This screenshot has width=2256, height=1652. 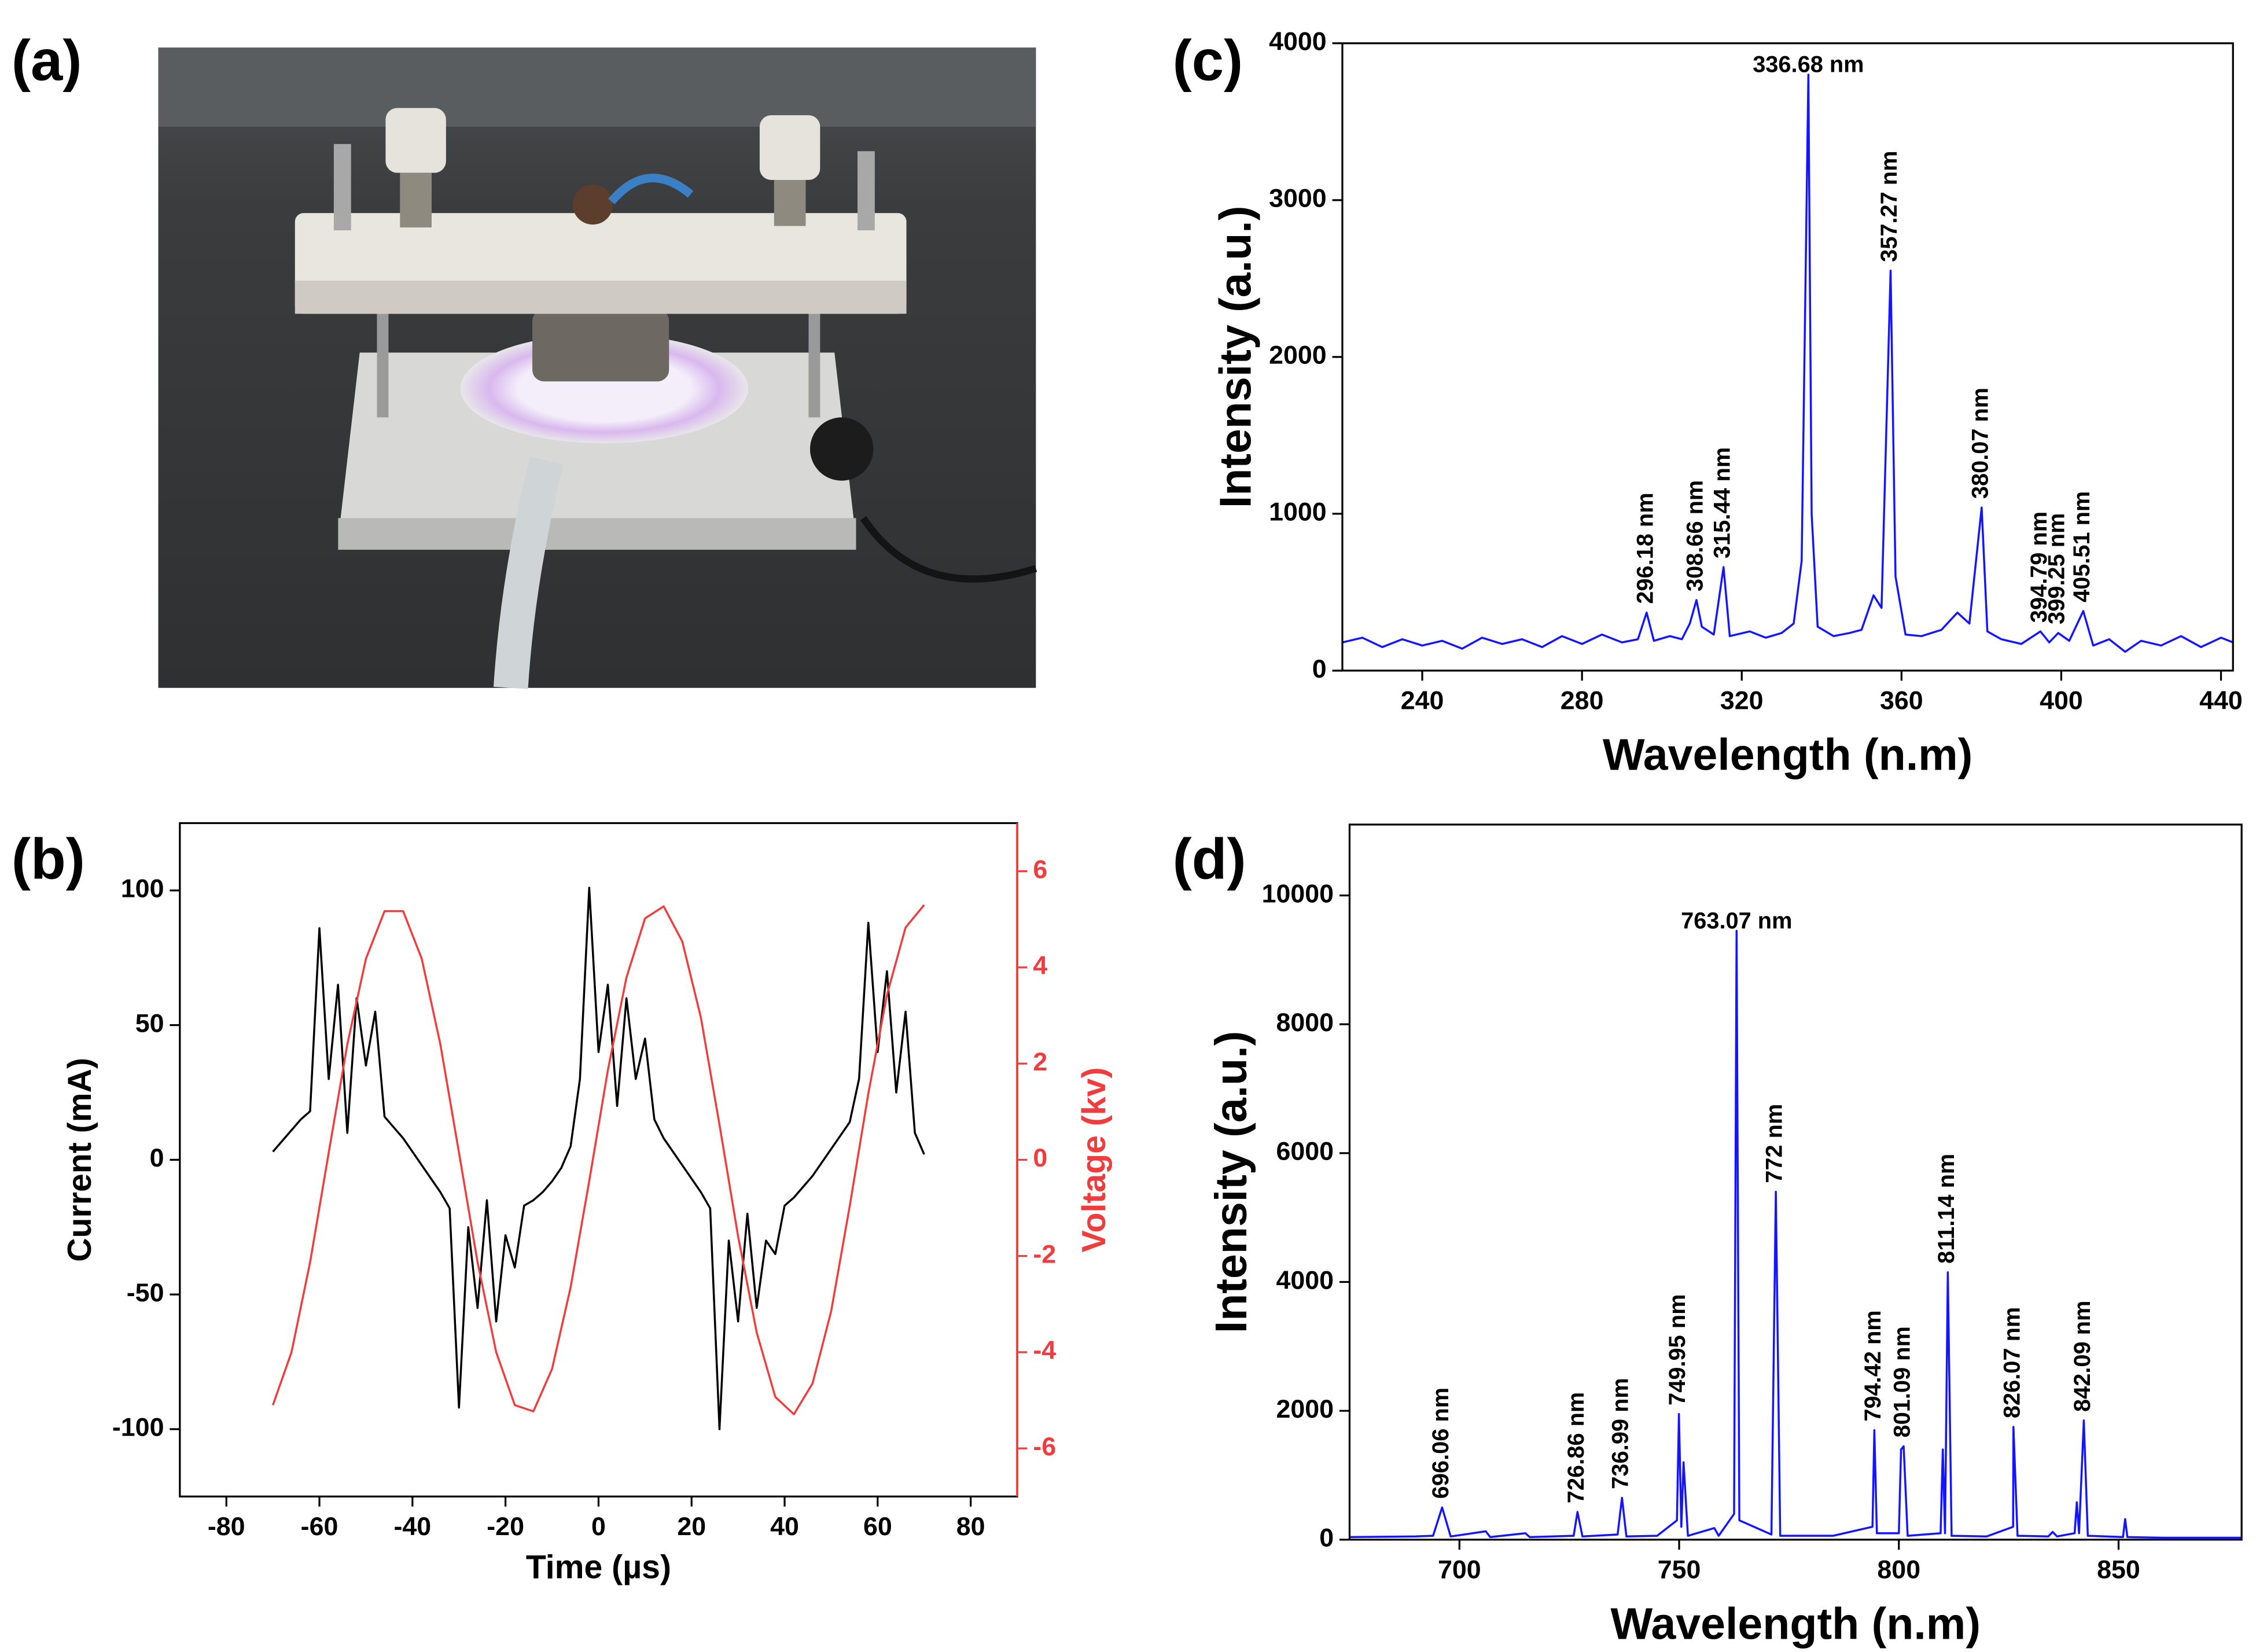 What do you see at coordinates (970, 1526) in the screenshot?
I see `x-tick-label: 80` at bounding box center [970, 1526].